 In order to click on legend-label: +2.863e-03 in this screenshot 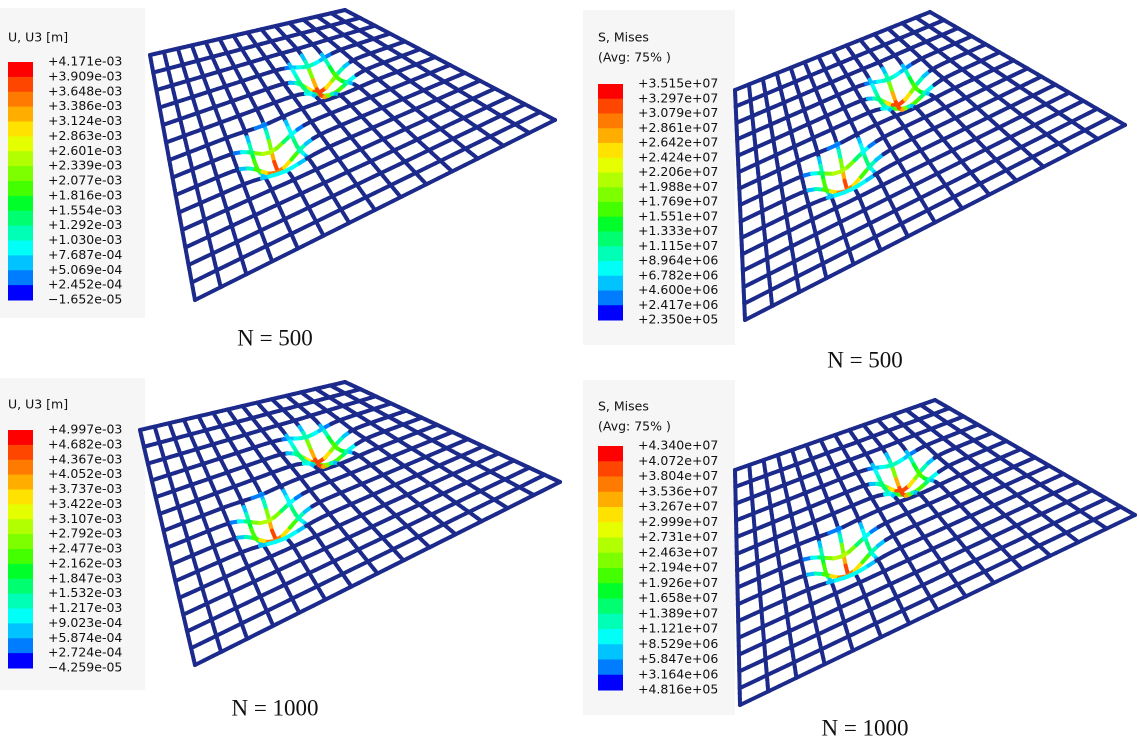, I will do `click(85, 135)`.